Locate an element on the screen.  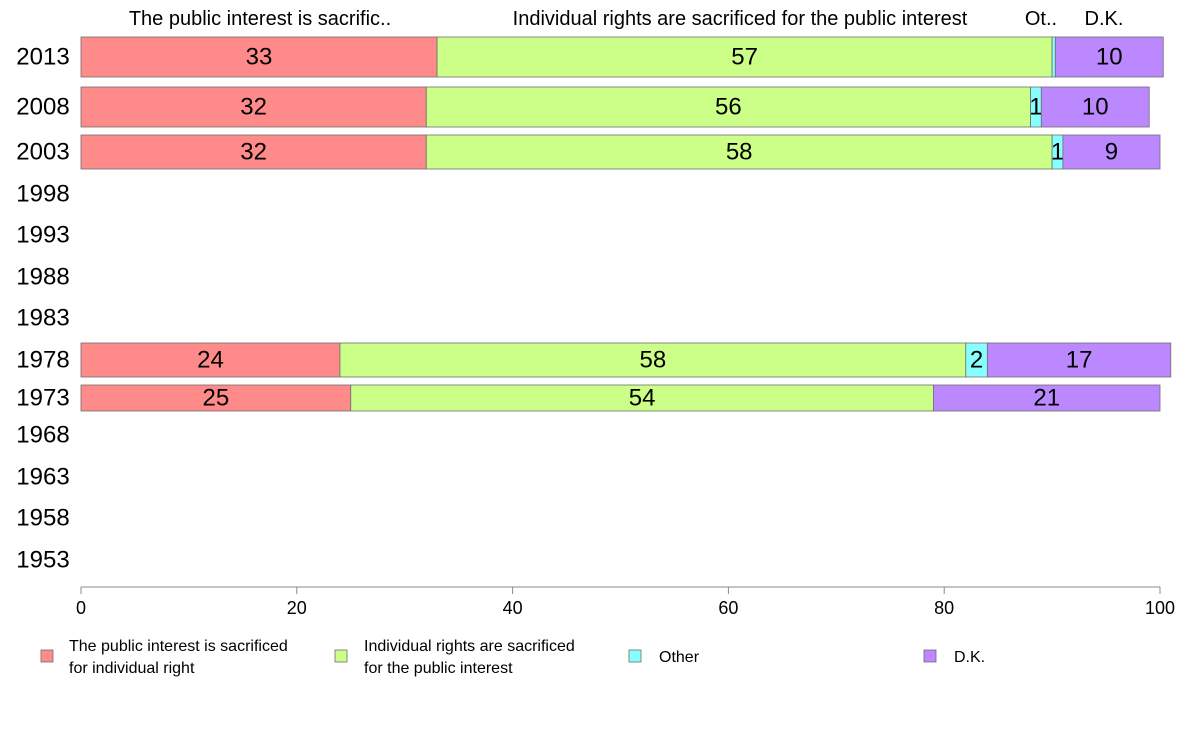
data-label: 56 is located at coordinates (728, 107).